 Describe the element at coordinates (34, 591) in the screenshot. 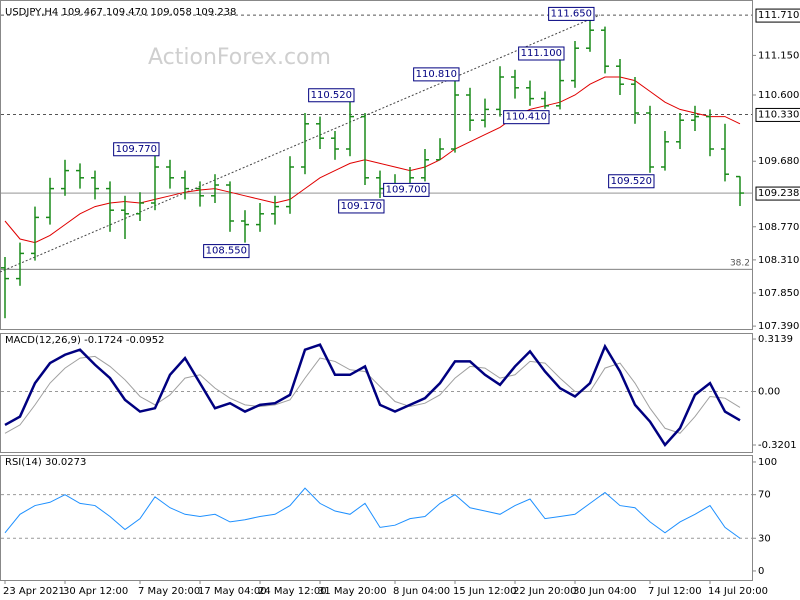

I see `x-tick-label: 23 Apr 2021` at that location.